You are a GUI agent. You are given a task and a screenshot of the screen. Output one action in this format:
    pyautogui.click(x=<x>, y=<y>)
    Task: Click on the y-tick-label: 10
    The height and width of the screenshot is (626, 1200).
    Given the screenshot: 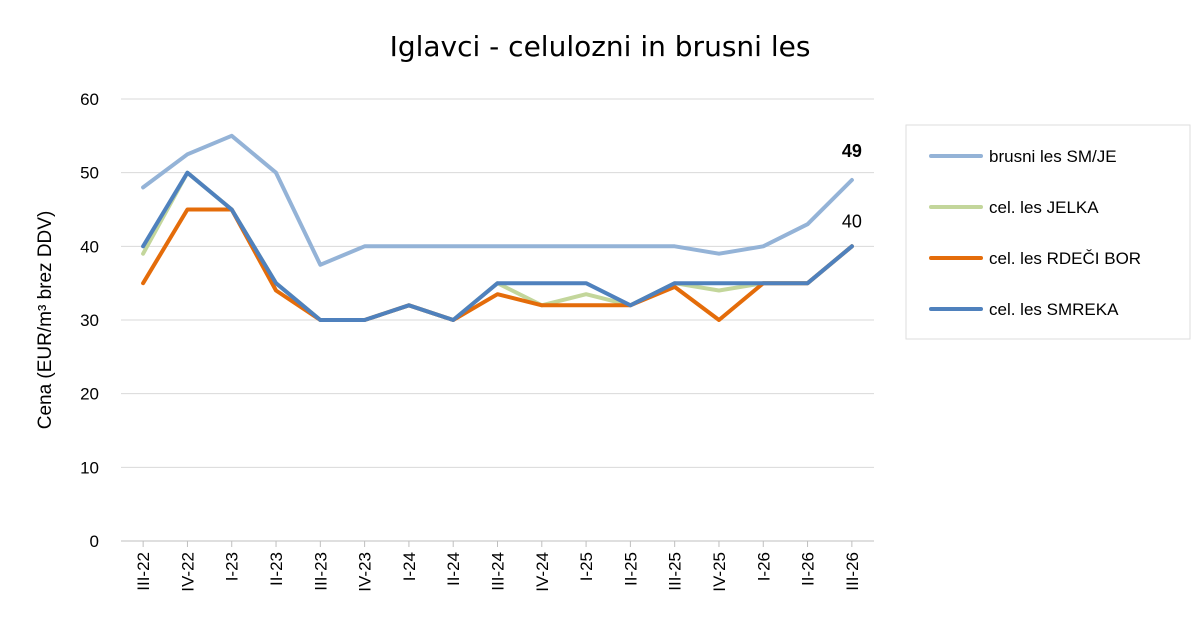 What is the action you would take?
    pyautogui.click(x=89, y=467)
    